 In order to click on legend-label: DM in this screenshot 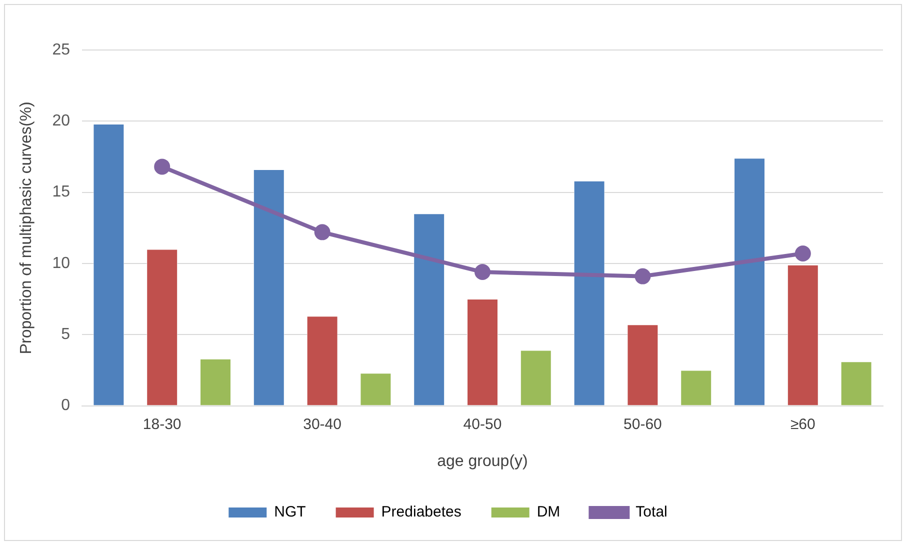, I will do `click(548, 512)`.